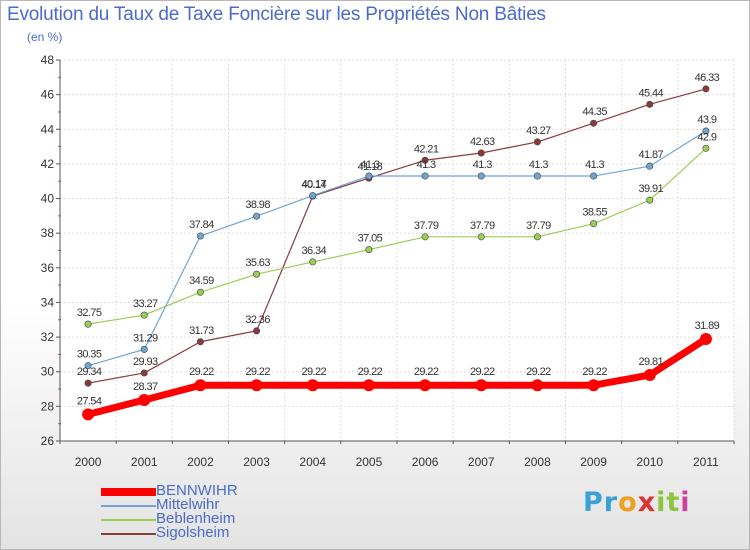 This screenshot has width=750, height=550. What do you see at coordinates (145, 362) in the screenshot?
I see `data-label: 29.93` at bounding box center [145, 362].